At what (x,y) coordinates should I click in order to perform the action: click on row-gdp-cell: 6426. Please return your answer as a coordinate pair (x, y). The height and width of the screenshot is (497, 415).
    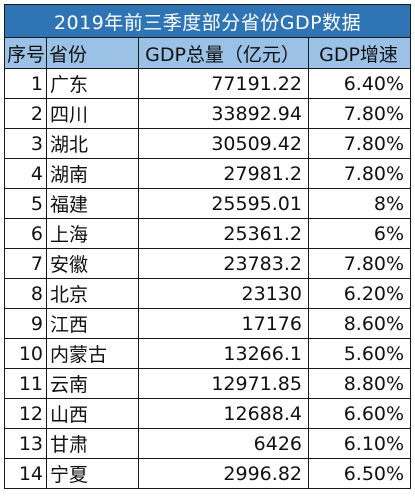
    Looking at the image, I should click on (223, 443).